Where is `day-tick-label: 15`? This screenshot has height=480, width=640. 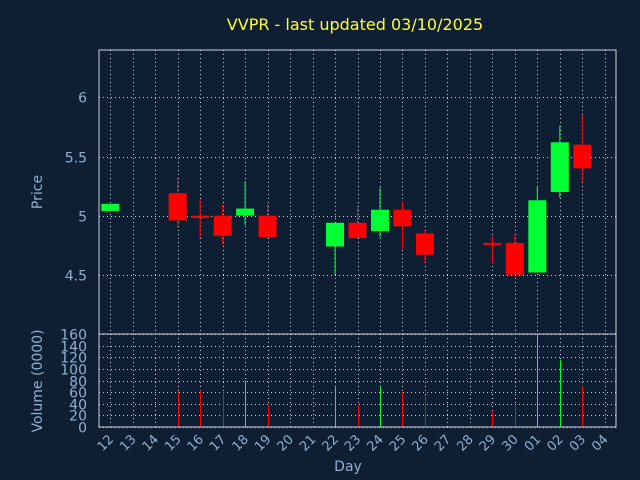 day-tick-label: 15 is located at coordinates (173, 443).